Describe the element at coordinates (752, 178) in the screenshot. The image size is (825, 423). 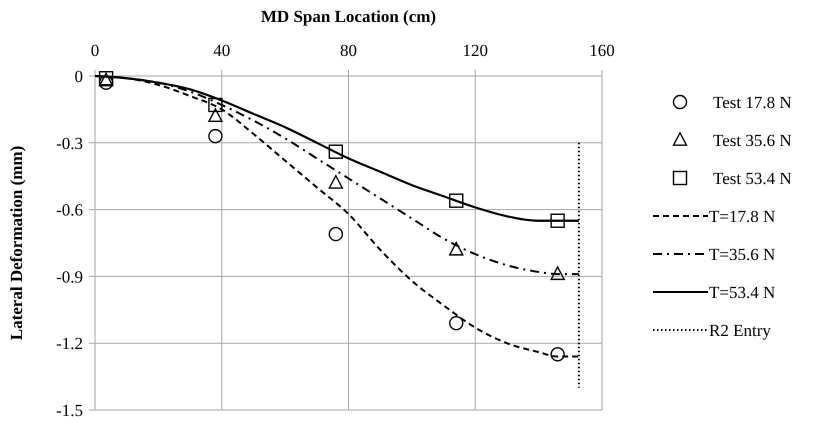
I see `legend-label: Test 53.4 N` at that location.